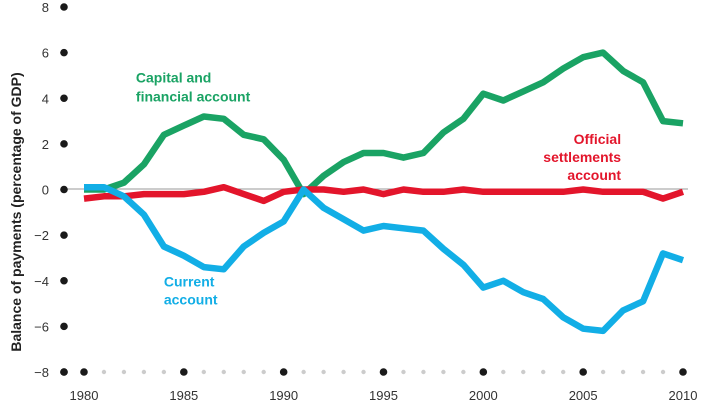  Describe the element at coordinates (373, 372) in the screenshot. I see `x-axis-dotted-line` at that location.